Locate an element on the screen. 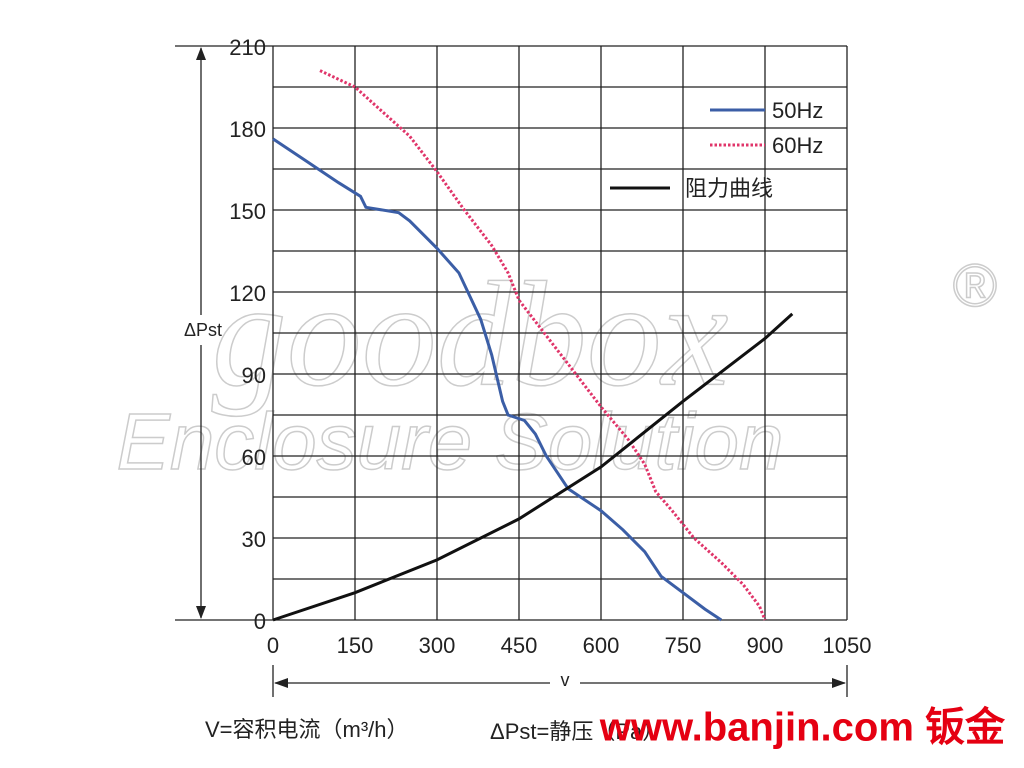 The width and height of the screenshot is (1024, 768). y-tick-label: 180 is located at coordinates (247, 129).